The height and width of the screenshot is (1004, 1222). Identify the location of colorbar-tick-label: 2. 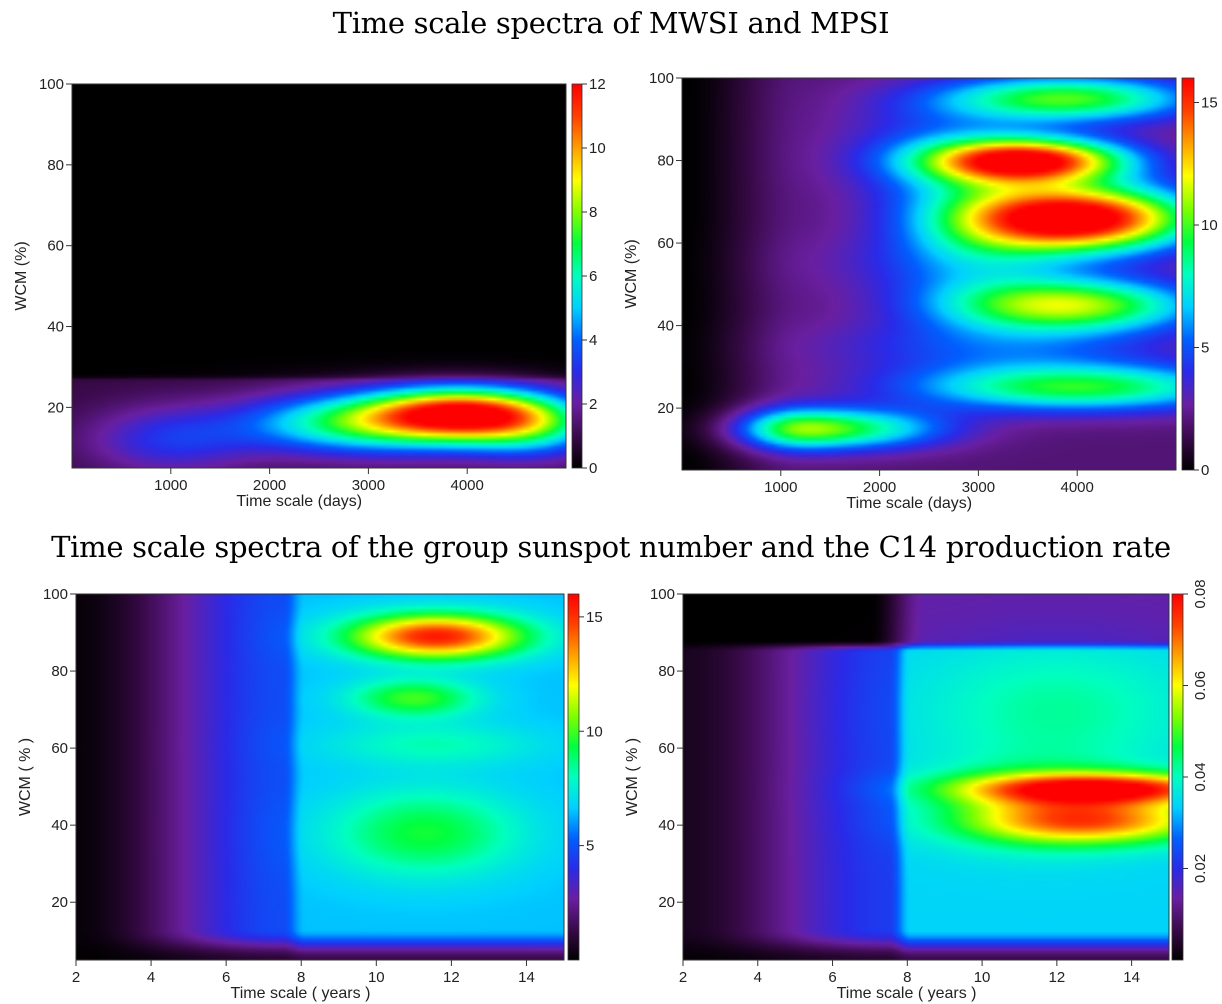
(593, 404).